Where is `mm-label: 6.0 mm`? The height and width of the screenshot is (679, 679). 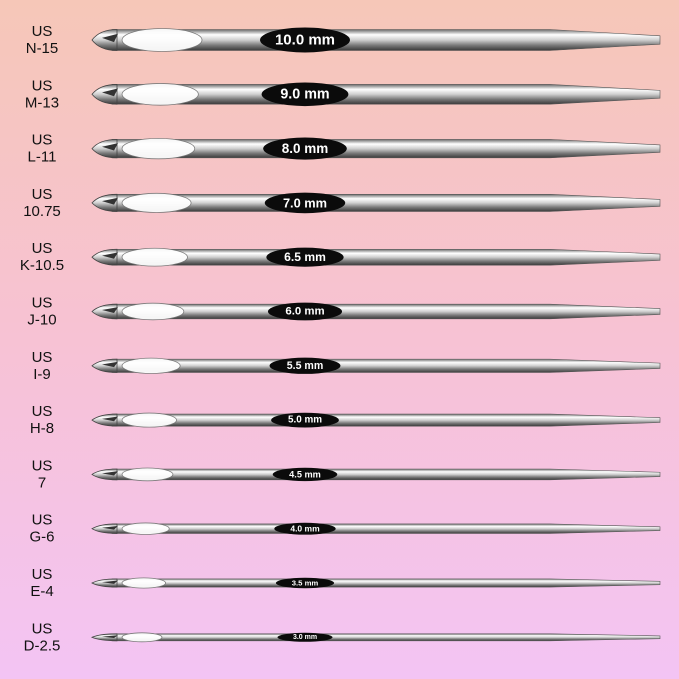
mm-label: 6.0 mm is located at coordinates (304, 312).